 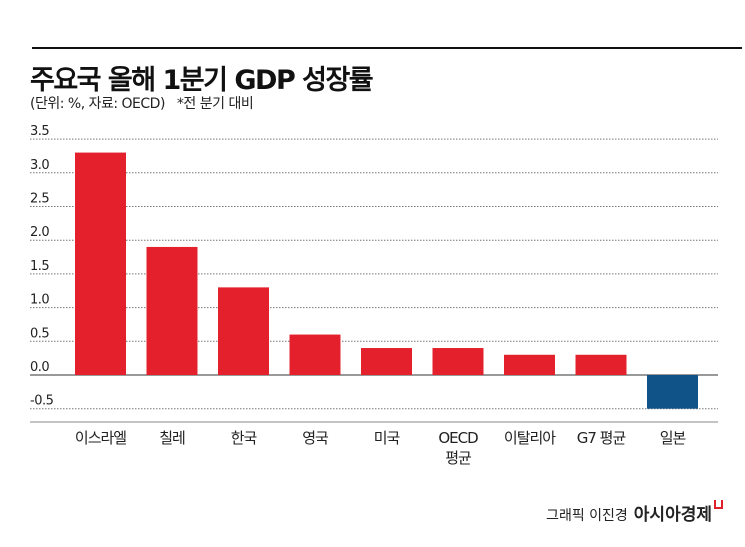 What do you see at coordinates (587, 516) in the screenshot?
I see `author: 그래픽 이진경` at bounding box center [587, 516].